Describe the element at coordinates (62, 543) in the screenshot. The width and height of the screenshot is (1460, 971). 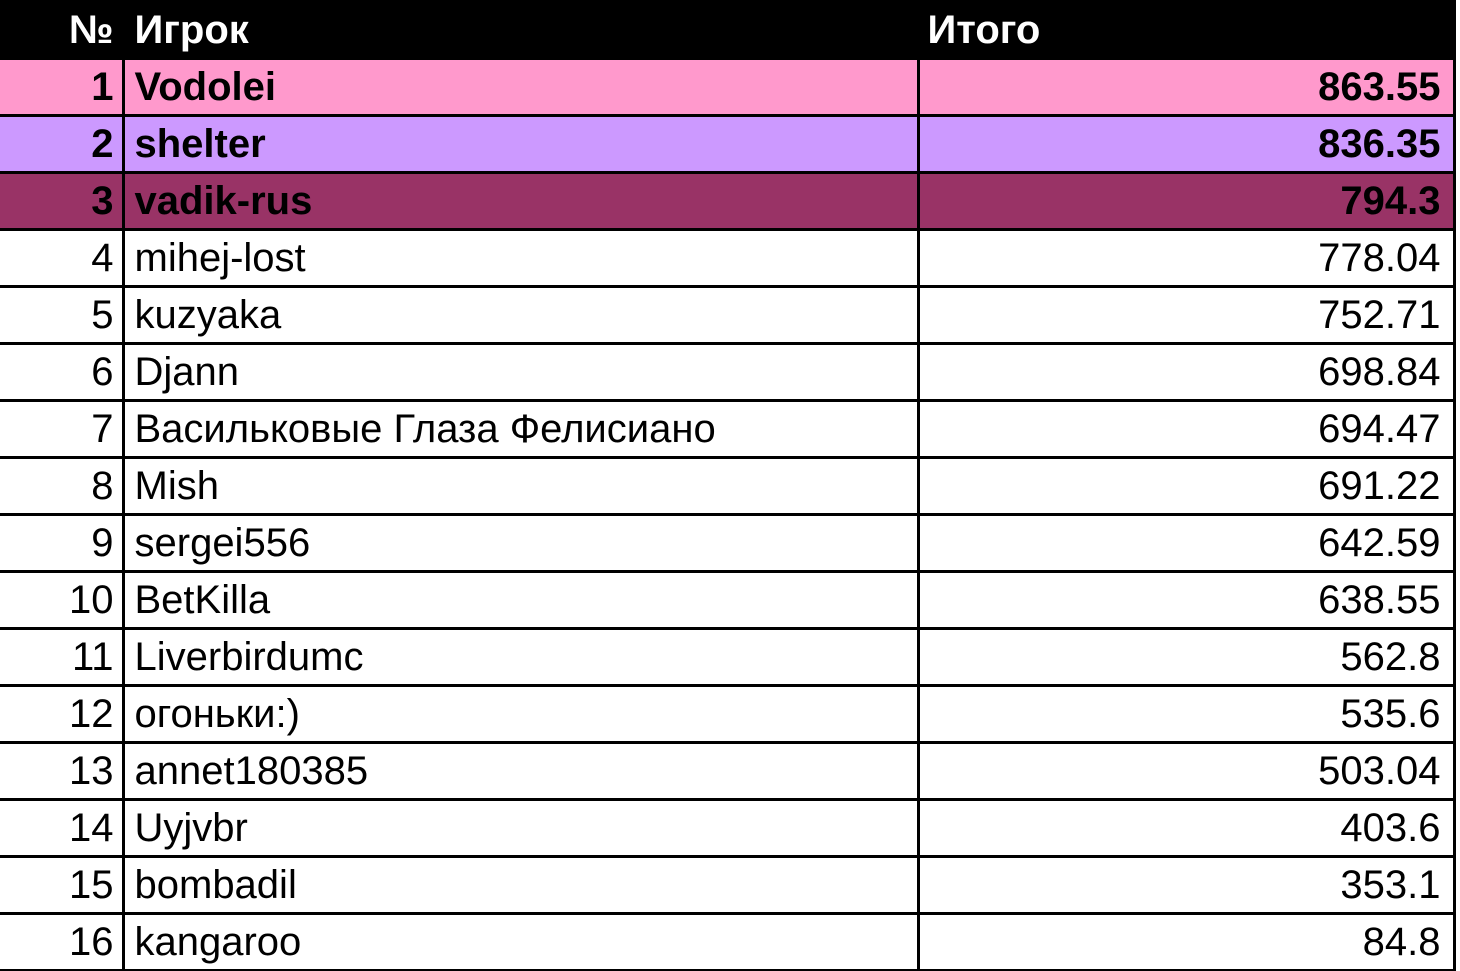
I see `rank-cell: 9` at that location.